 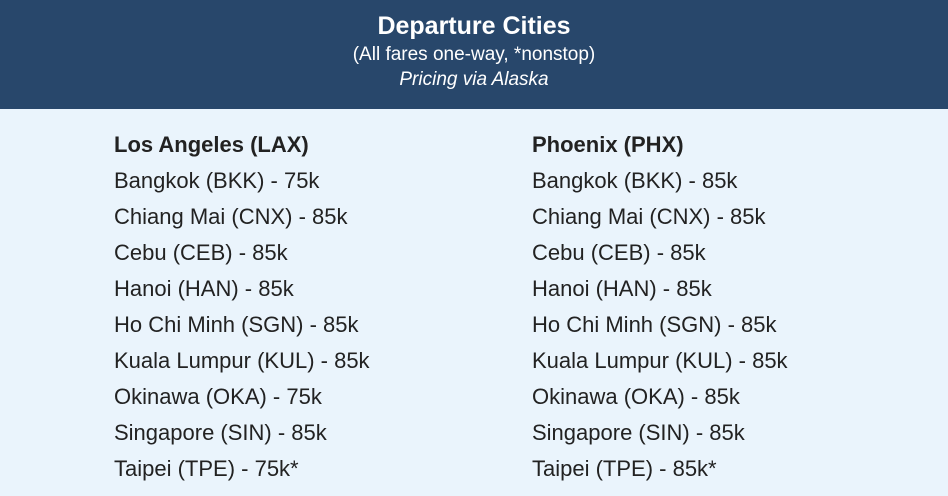 What do you see at coordinates (635, 180) in the screenshot?
I see `route-item: Bangkok (BKK) - 85k` at bounding box center [635, 180].